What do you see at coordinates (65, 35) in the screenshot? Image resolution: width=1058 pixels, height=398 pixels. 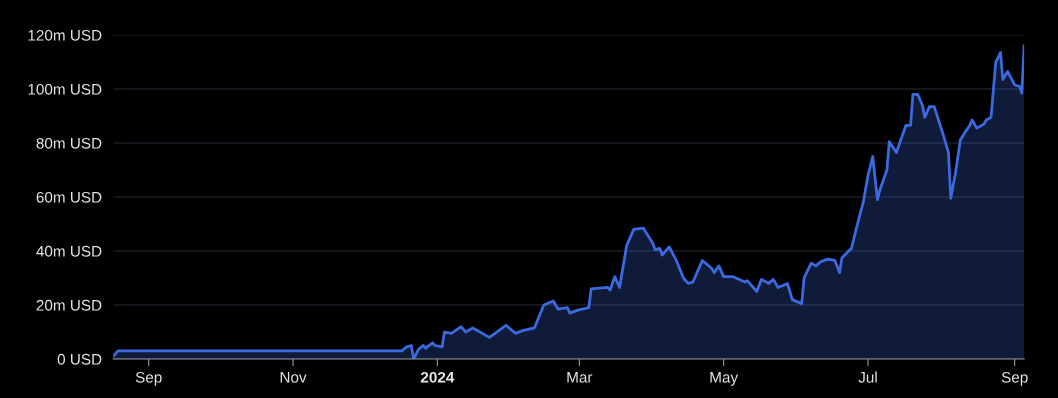 I see `y-tick-label: 120m USD` at bounding box center [65, 35].